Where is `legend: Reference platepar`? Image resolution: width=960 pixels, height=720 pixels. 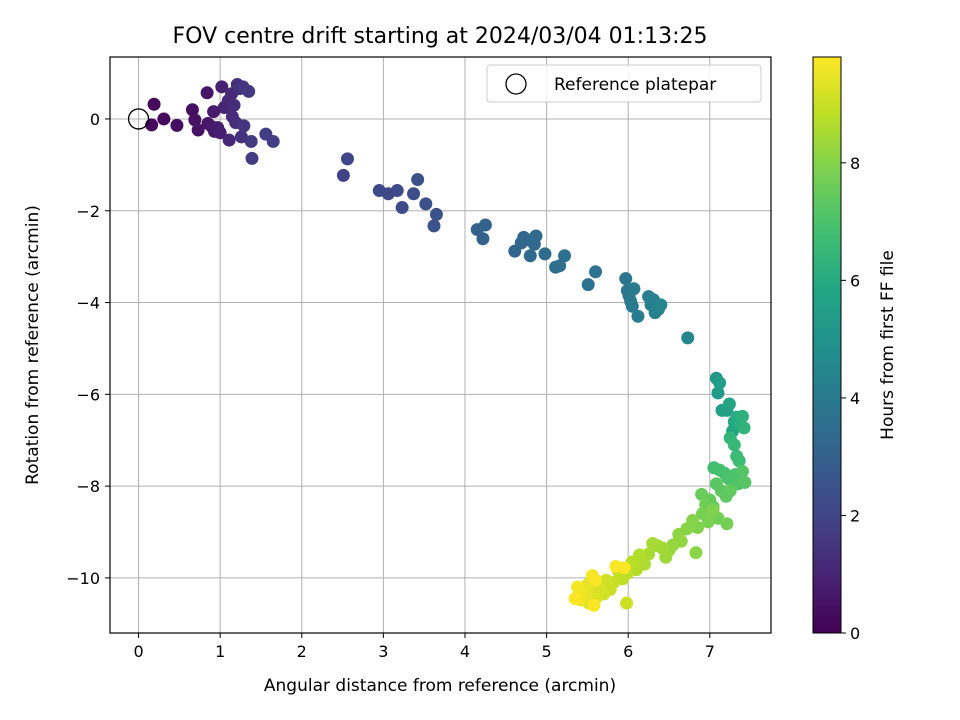
legend: Reference platepar is located at coordinates (624, 83).